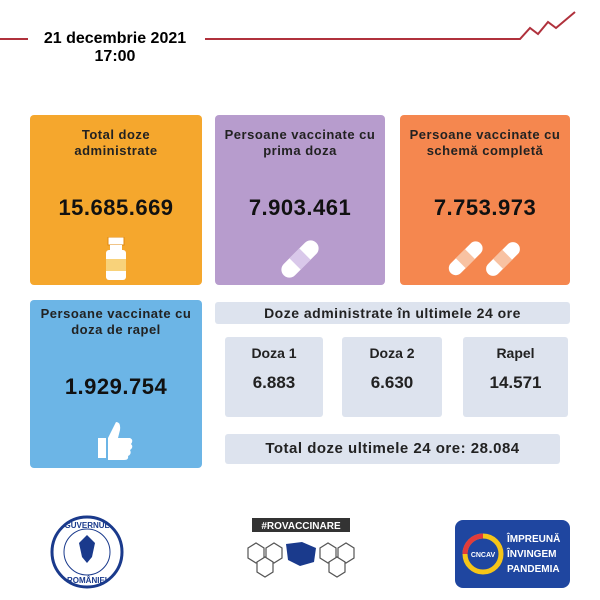 This screenshot has width=600, height=600. I want to click on dose-label: Doza 1, so click(274, 353).